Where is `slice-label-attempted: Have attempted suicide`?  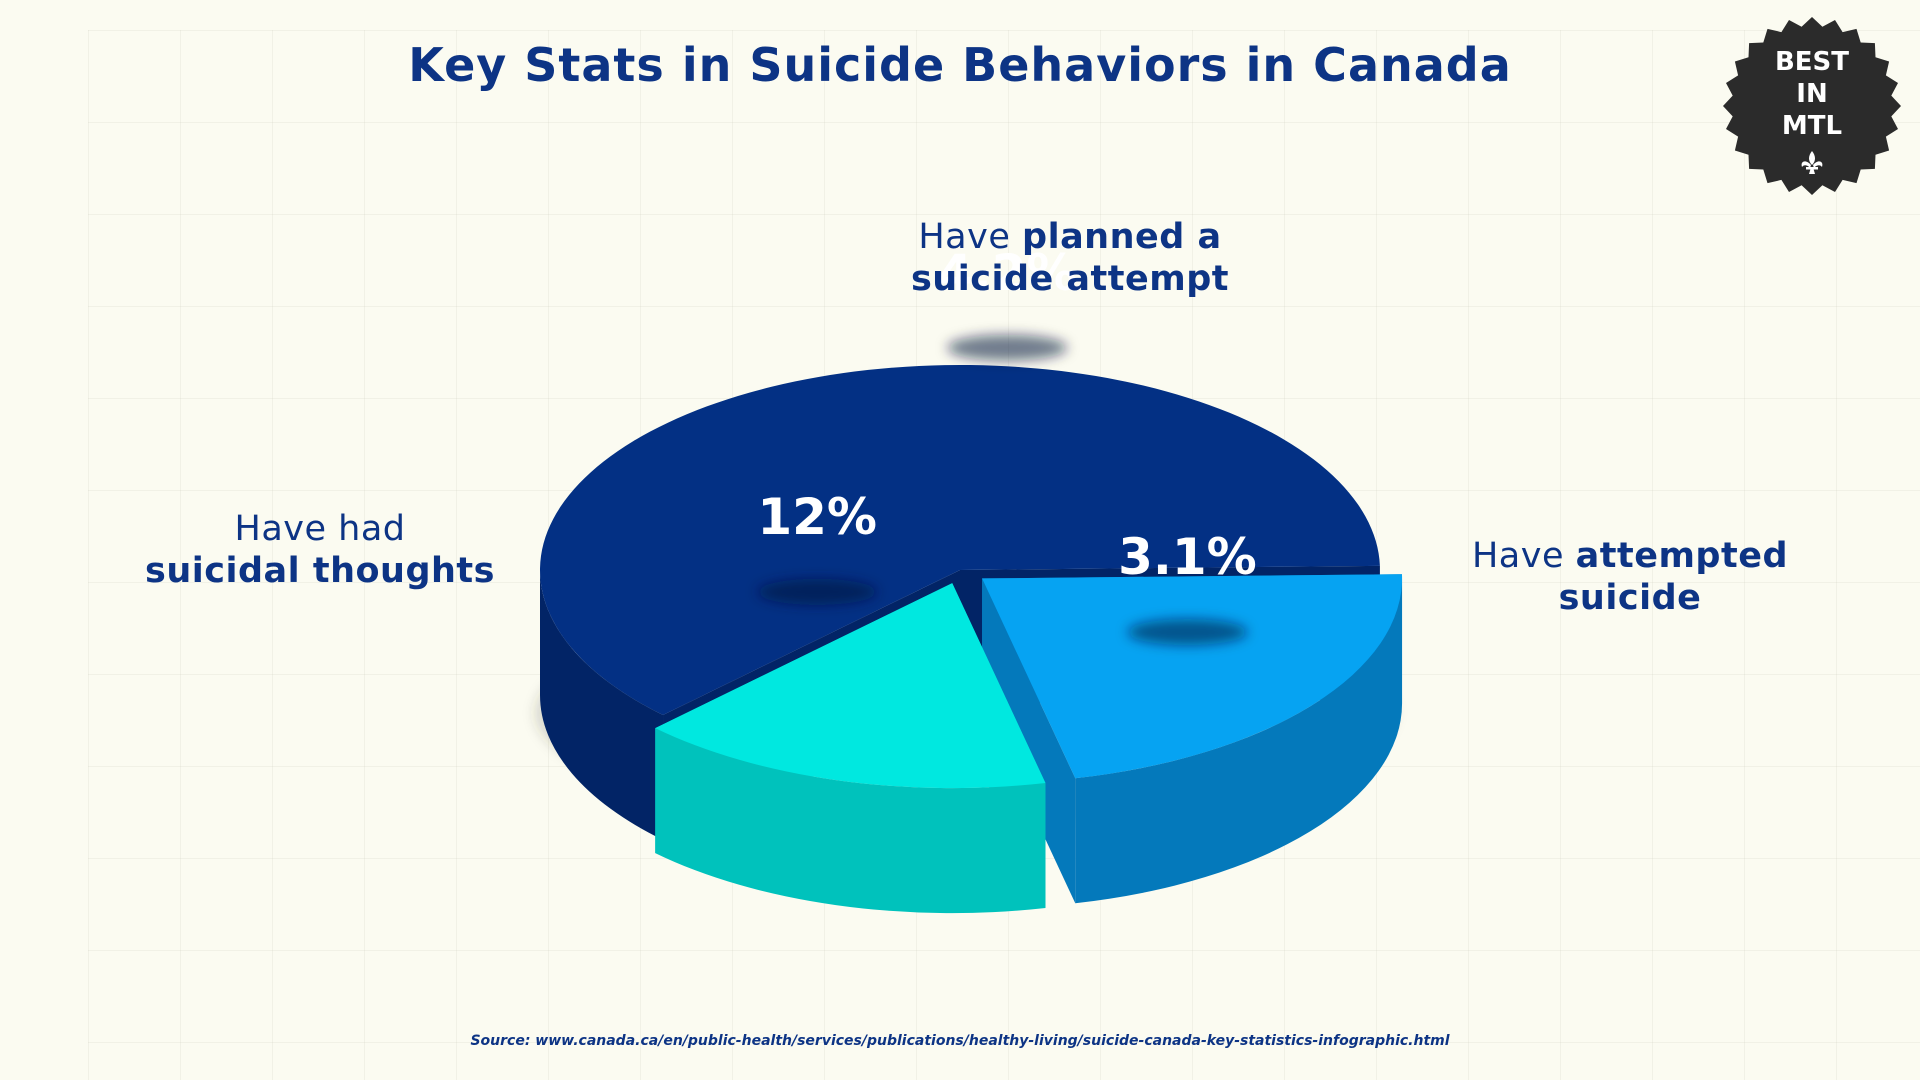 slice-label-attempted: Have attempted suicide is located at coordinates (1630, 577).